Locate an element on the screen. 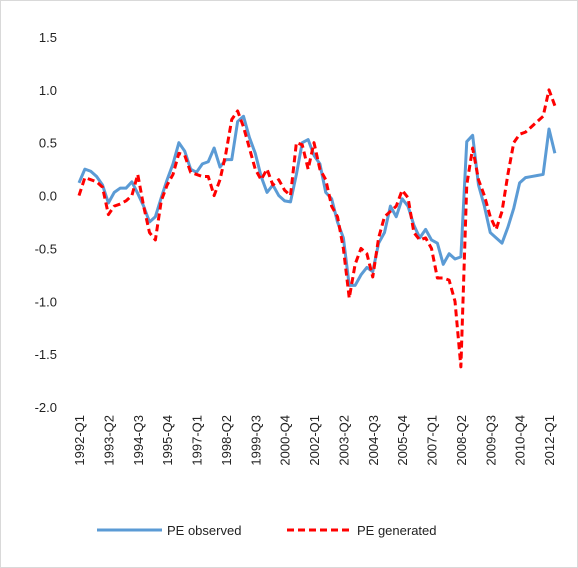  y-tick-label: -1.5 is located at coordinates (46, 354).